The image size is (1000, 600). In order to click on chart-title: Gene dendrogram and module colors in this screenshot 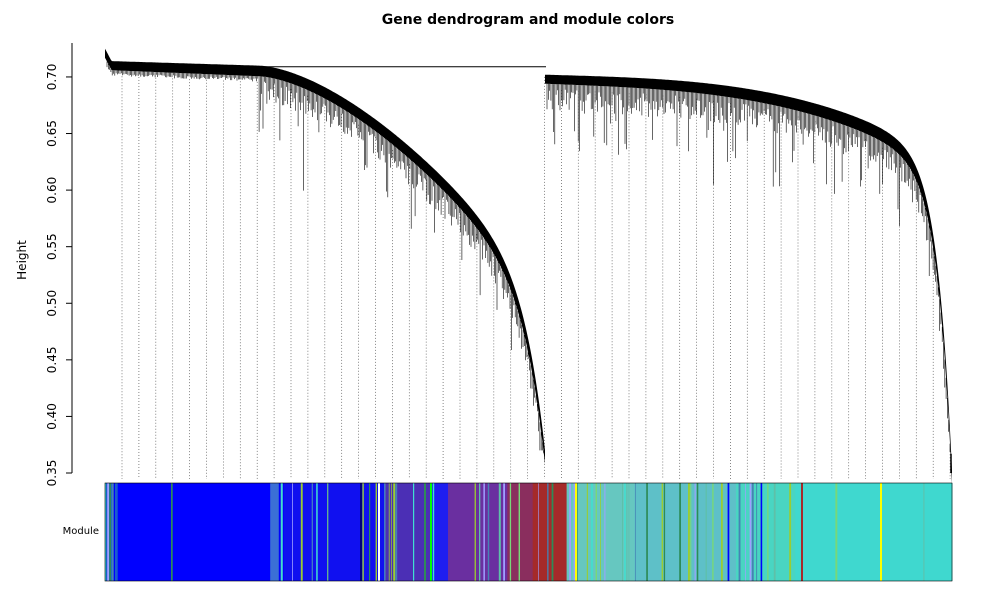, I will do `click(528, 20)`.